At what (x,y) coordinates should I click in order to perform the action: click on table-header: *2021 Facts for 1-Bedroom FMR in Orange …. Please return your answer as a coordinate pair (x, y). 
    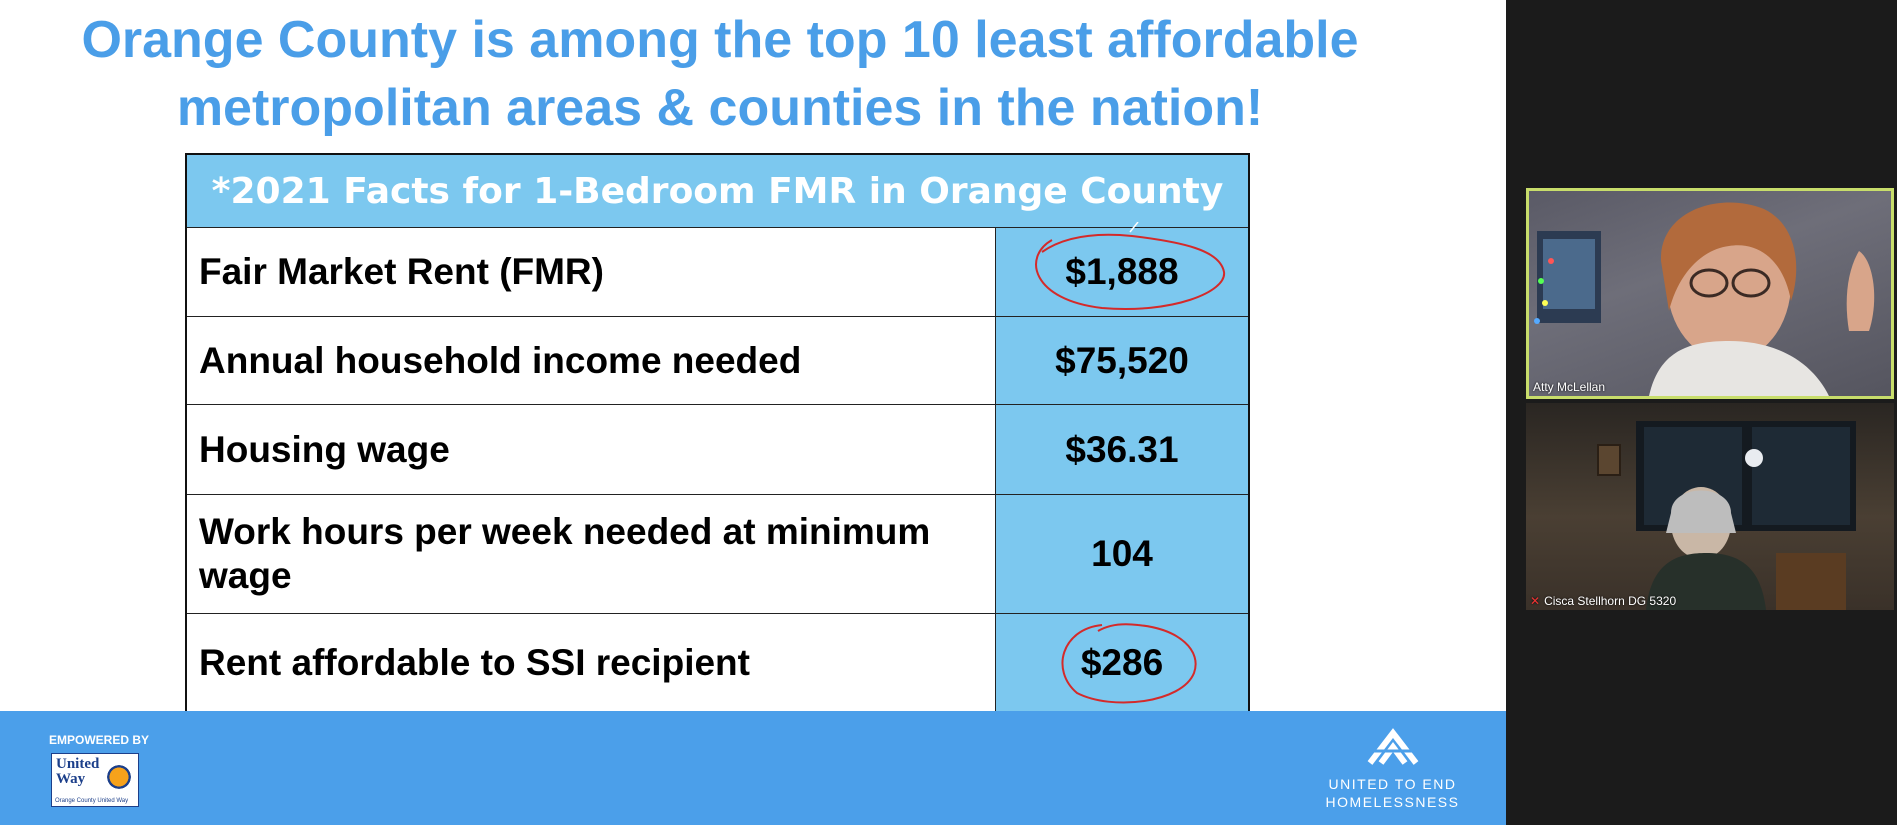
    Looking at the image, I should click on (717, 190).